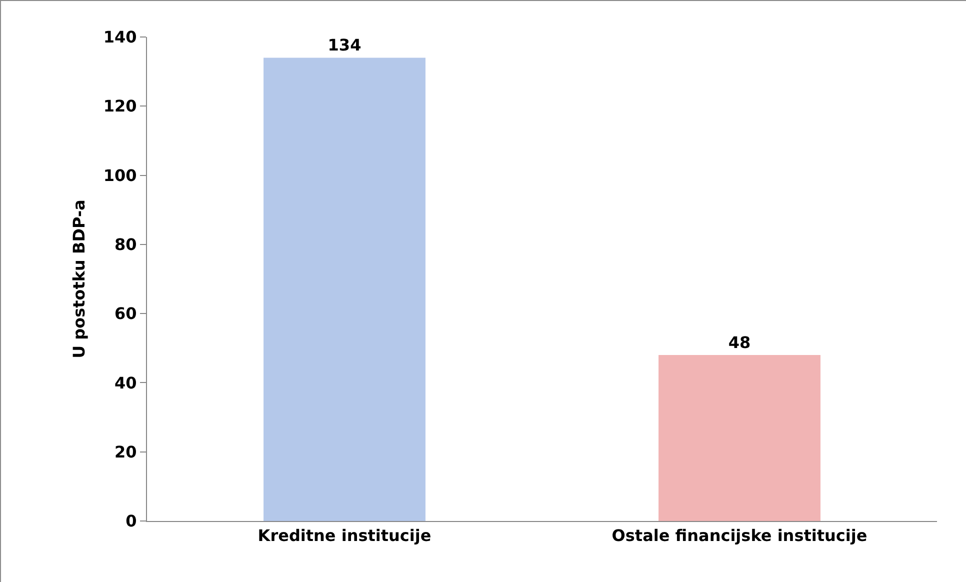  I want to click on y-tick-label: 20, so click(125, 452).